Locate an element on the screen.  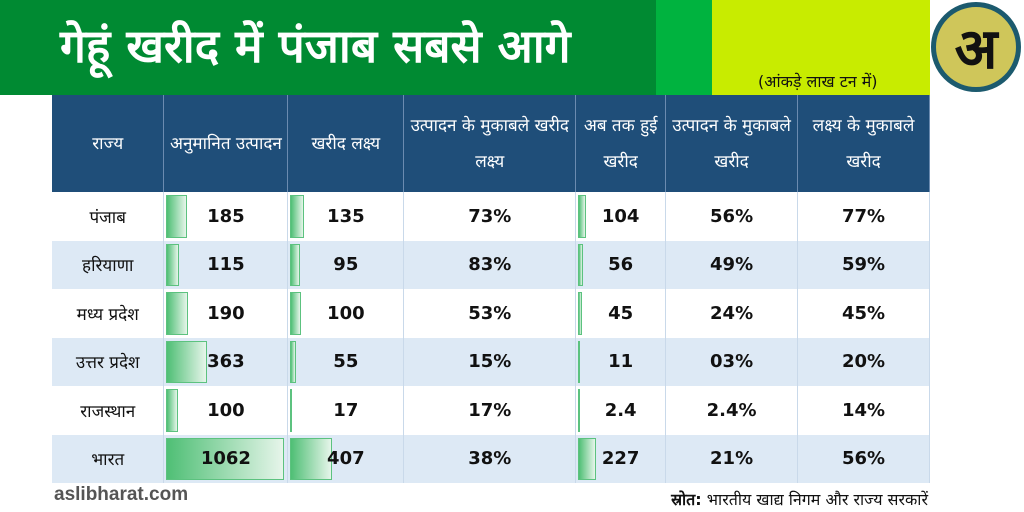
value-cell: 38% is located at coordinates (490, 458).